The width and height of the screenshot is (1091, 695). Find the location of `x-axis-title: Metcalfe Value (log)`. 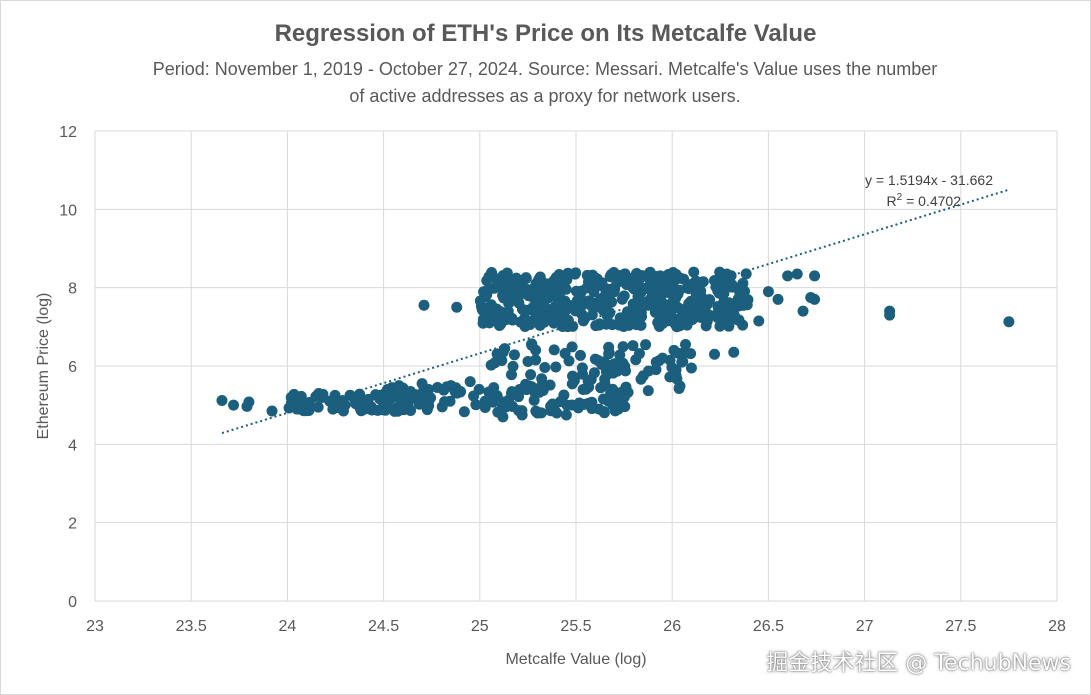

x-axis-title: Metcalfe Value (log) is located at coordinates (575, 659).